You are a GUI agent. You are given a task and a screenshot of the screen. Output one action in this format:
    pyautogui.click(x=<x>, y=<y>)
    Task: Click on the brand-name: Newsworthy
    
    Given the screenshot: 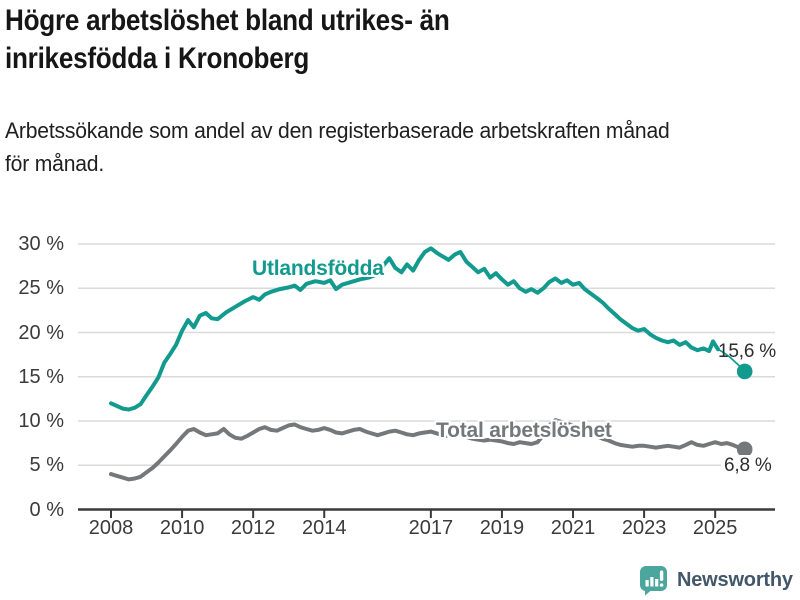 What is the action you would take?
    pyautogui.click(x=735, y=579)
    